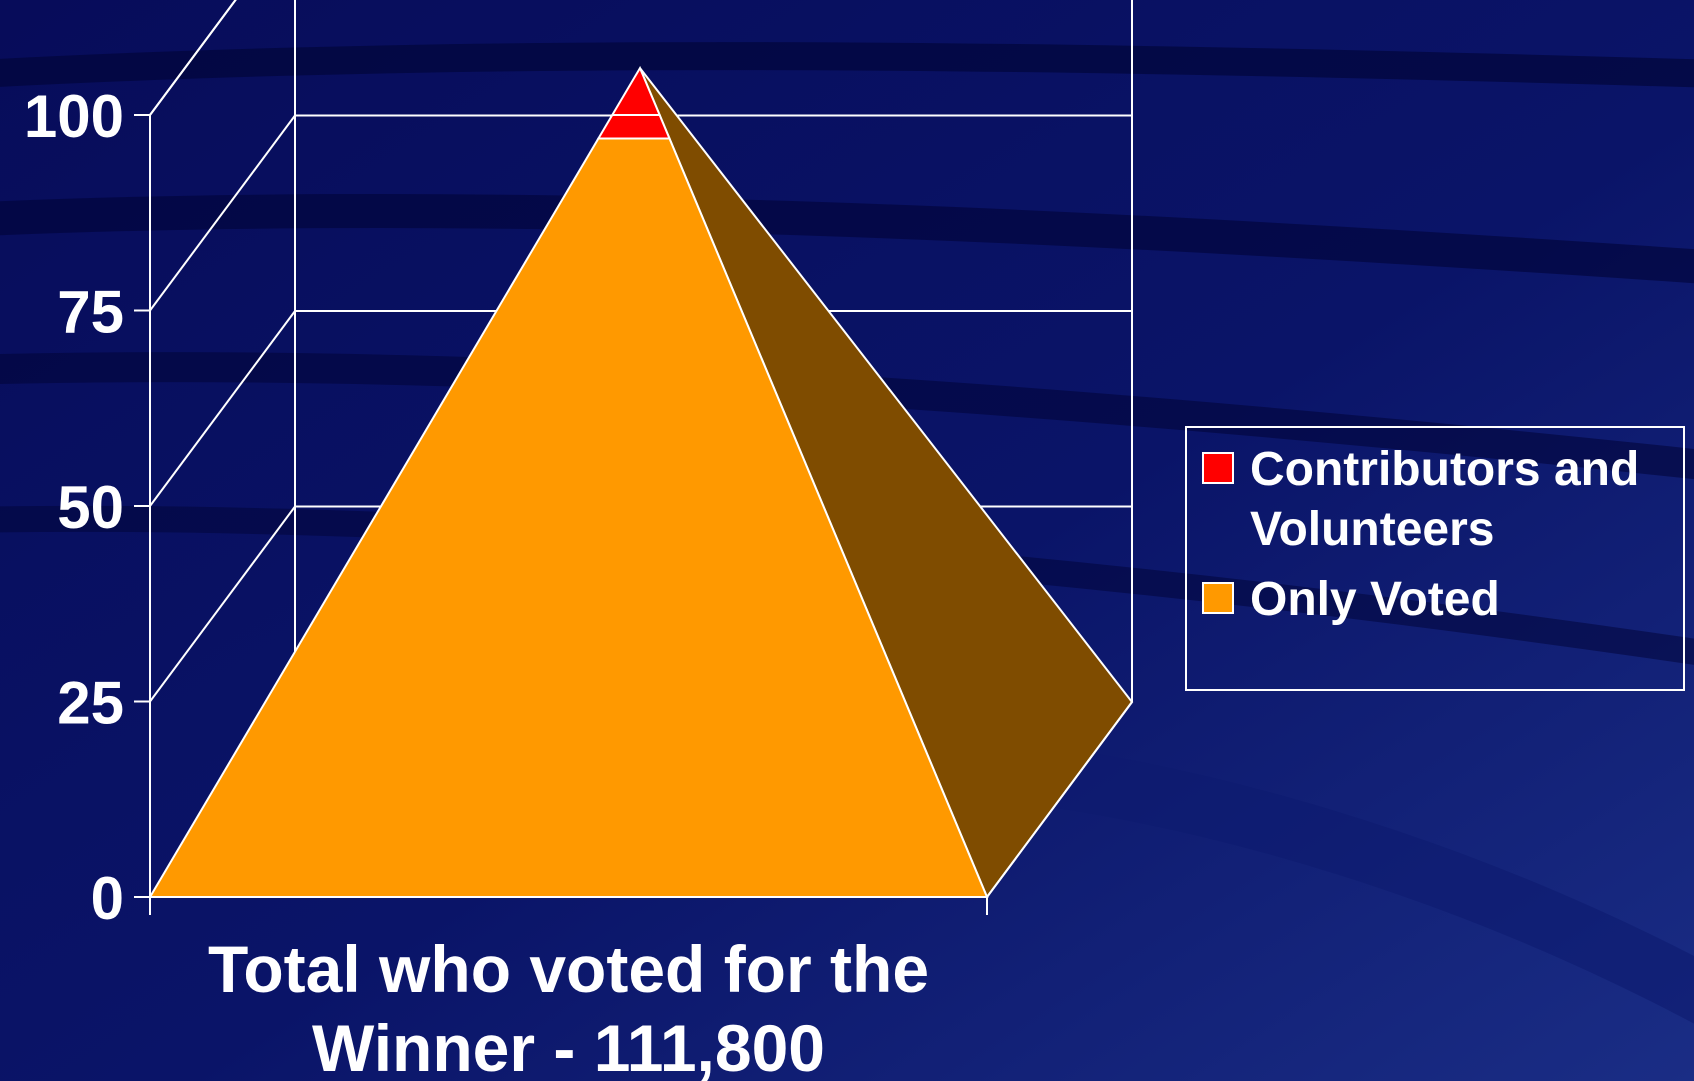  Describe the element at coordinates (1375, 599) in the screenshot. I see `legend-label: Only Voted` at that location.